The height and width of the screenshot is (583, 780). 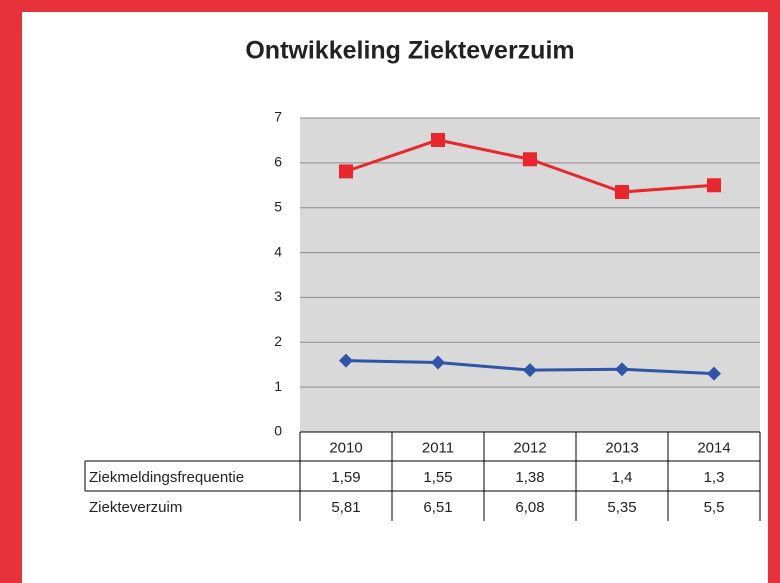 What do you see at coordinates (135, 507) in the screenshot?
I see `legend-label: Ziekteverzuim` at bounding box center [135, 507].